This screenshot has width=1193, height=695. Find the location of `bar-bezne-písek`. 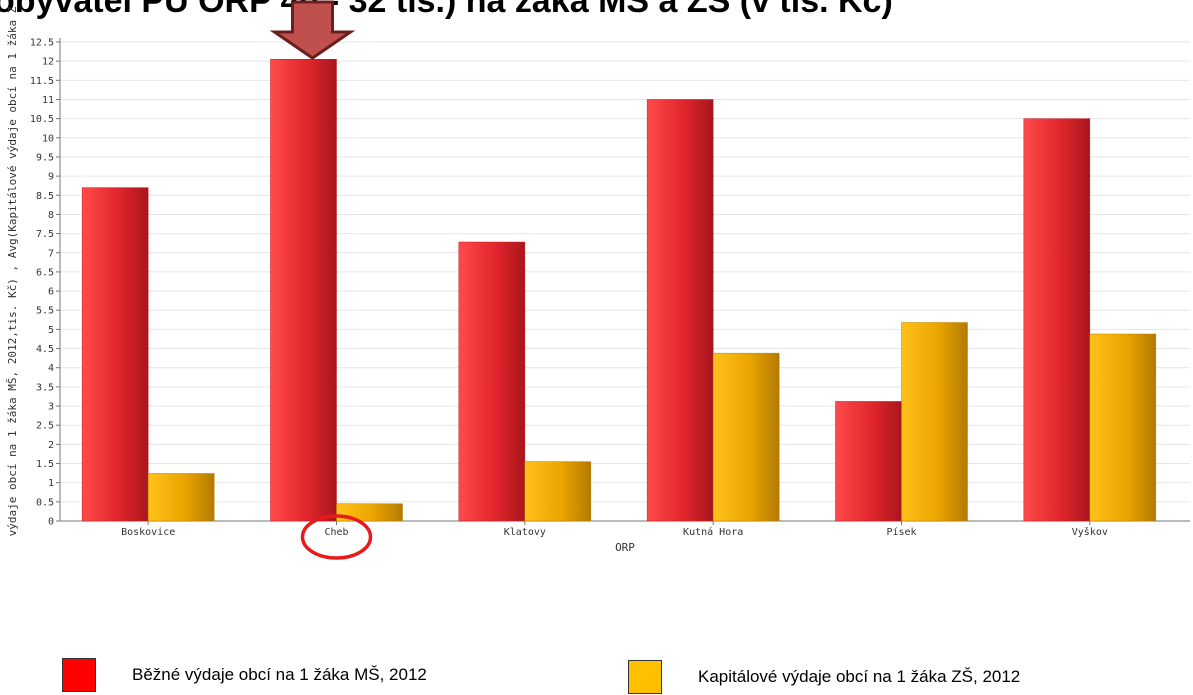

bar-bezne-písek is located at coordinates (868, 461).